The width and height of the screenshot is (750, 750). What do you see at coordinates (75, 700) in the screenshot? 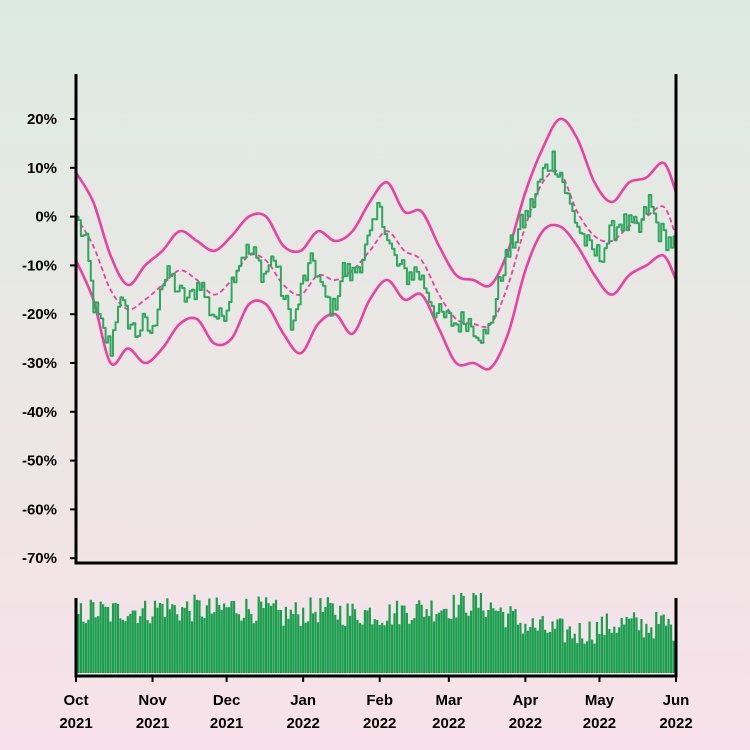
I see `x-tick-month: Oct` at bounding box center [75, 700].